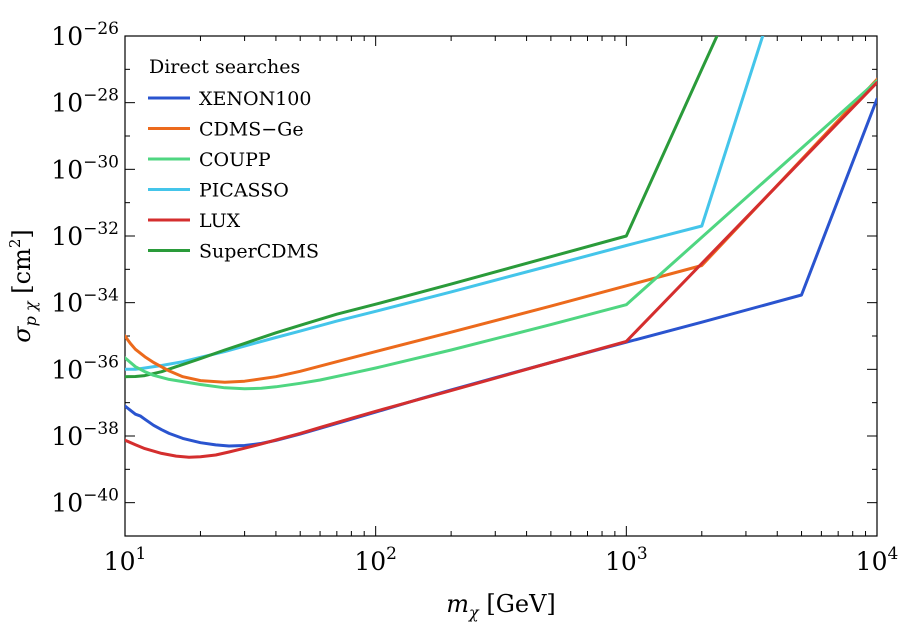 The width and height of the screenshot is (900, 625). I want to click on x-axis-unit: [GeV], so click(517, 604).